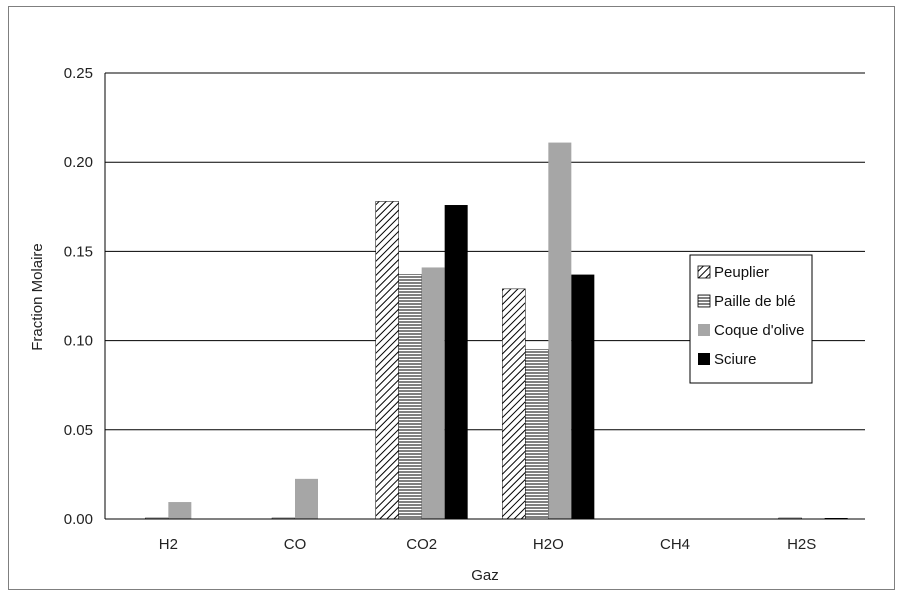  I want to click on y-tick-label: 0.25, so click(78, 73).